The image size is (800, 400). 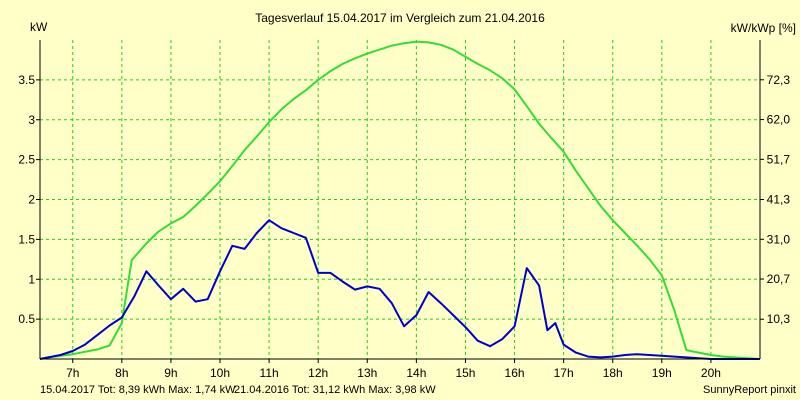 I want to click on y2-tick-label: 62,0, so click(x=779, y=120).